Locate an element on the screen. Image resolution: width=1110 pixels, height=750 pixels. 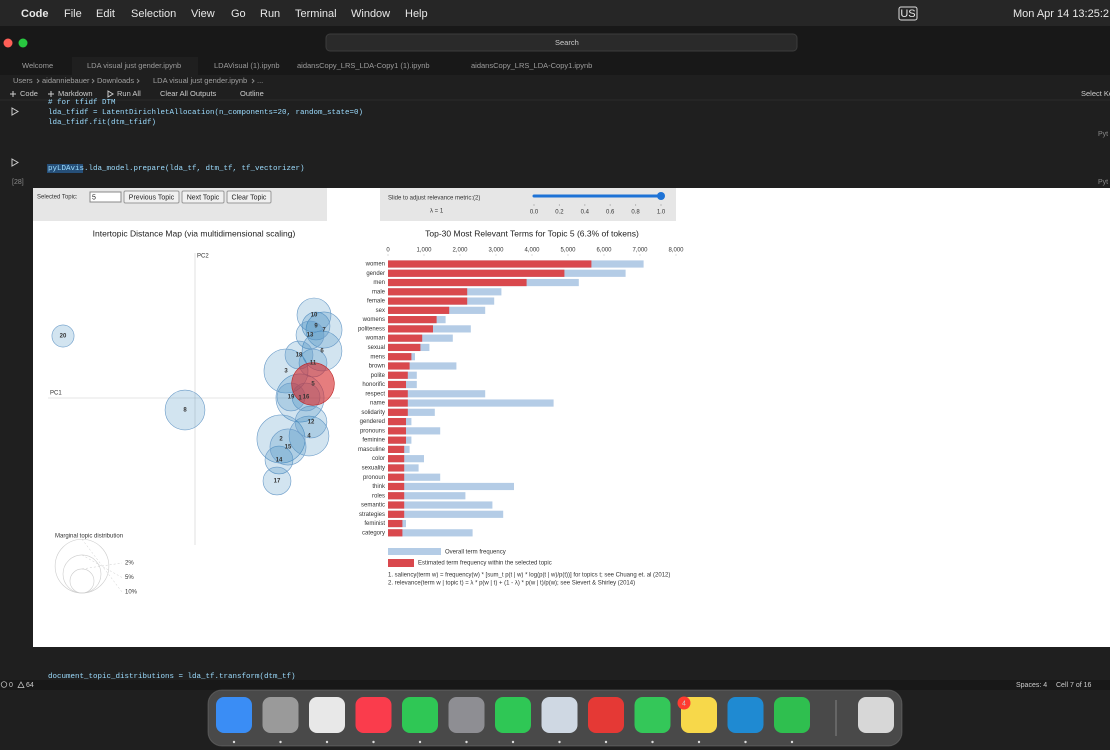
term-label: respect is located at coordinates (375, 394).